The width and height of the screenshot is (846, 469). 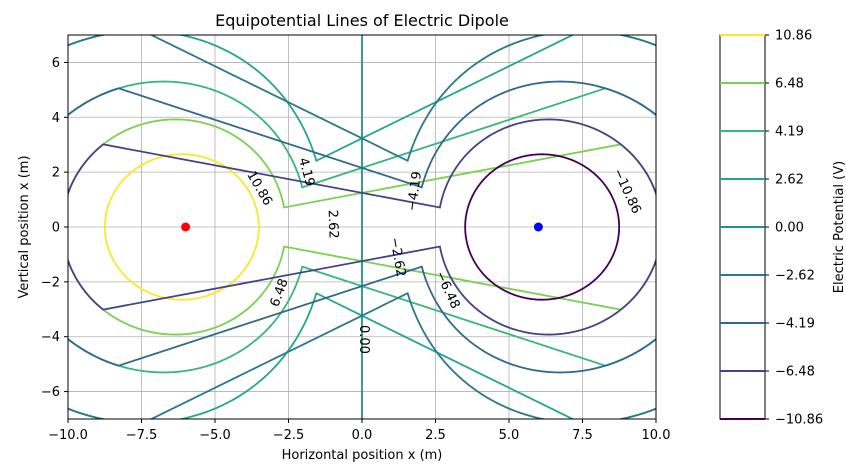 I want to click on y-tick-label: −2, so click(x=50, y=282).